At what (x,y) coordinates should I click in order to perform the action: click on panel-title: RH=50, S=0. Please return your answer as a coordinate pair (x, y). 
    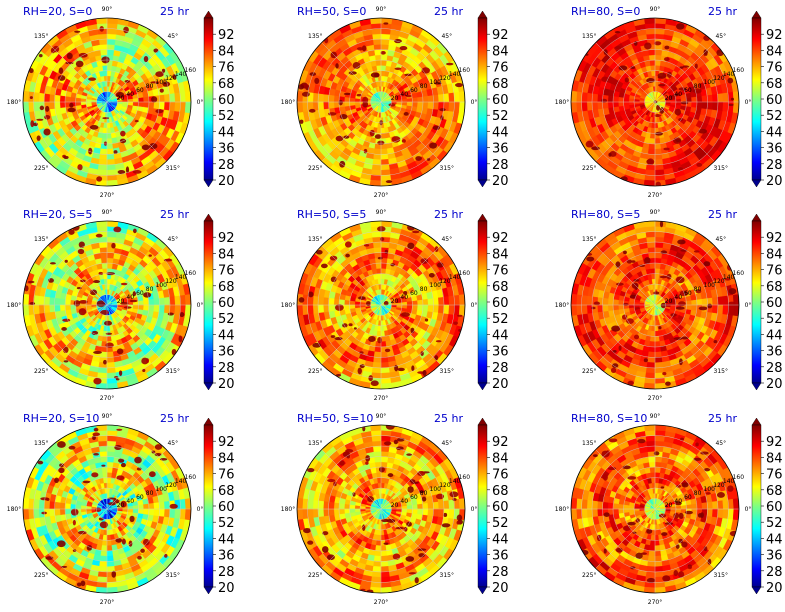
    Looking at the image, I should click on (331, 11).